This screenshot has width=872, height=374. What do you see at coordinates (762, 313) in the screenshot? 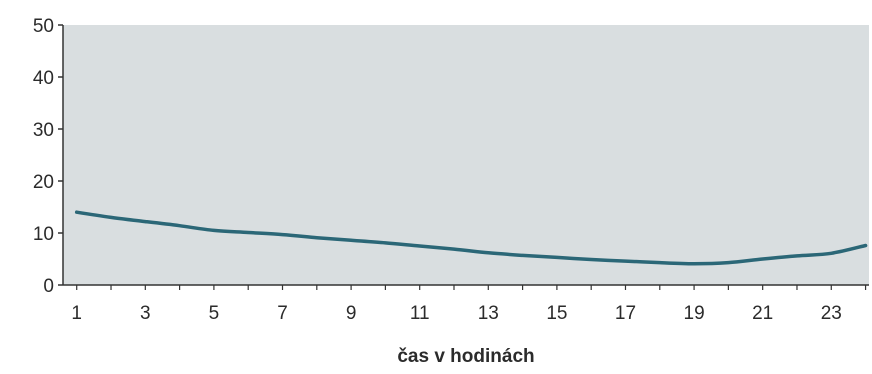
I see `x-tick-label: 21` at bounding box center [762, 313].